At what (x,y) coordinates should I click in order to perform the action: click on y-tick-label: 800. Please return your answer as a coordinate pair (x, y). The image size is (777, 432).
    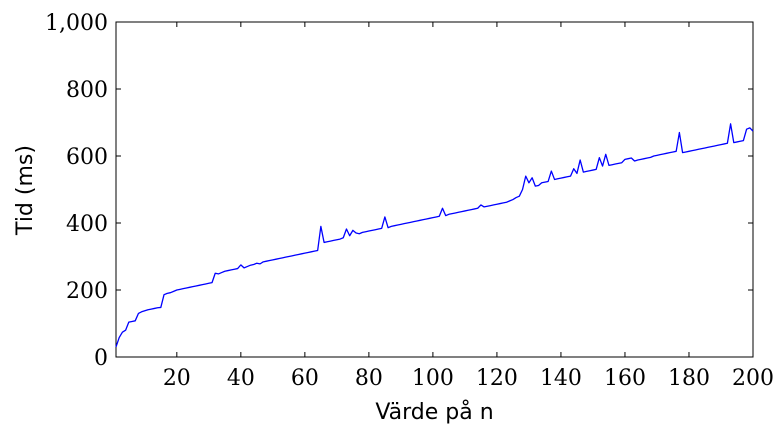
    Looking at the image, I should click on (87, 90).